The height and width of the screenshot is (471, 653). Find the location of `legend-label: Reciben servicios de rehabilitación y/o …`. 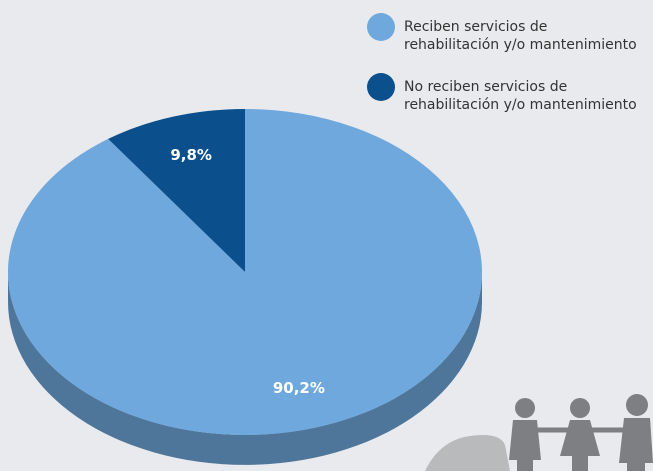

legend-label: Reciben servicios de rehabilitación y/o … is located at coordinates (520, 36).